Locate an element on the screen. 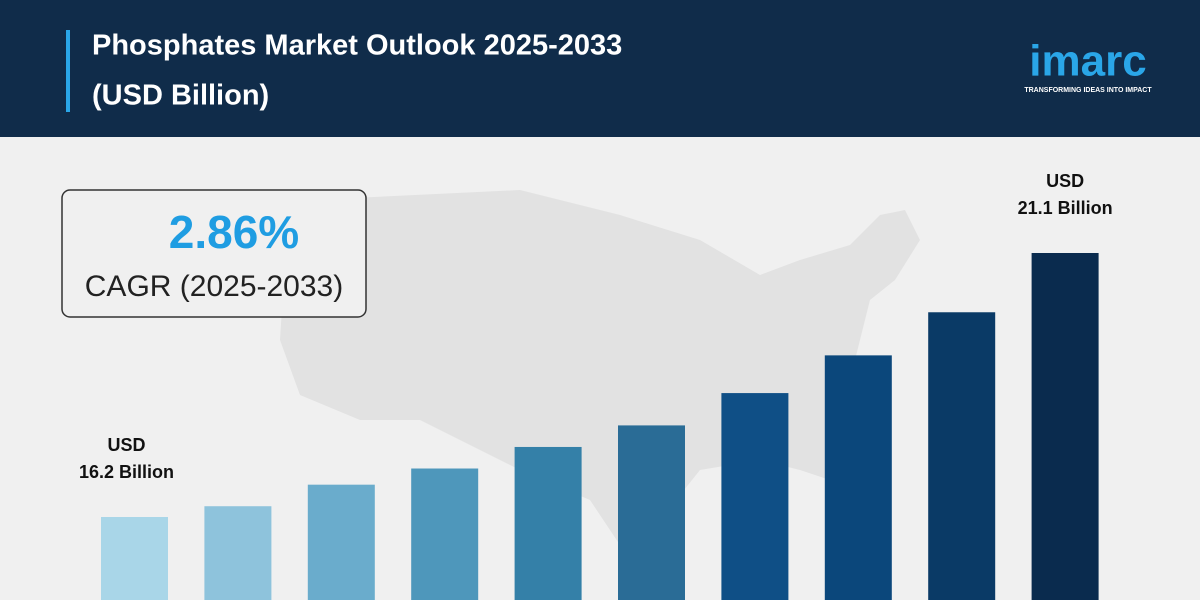  logo-tagline: TRANSFORMING IDEAS INTO IMPACT is located at coordinates (1088, 90).